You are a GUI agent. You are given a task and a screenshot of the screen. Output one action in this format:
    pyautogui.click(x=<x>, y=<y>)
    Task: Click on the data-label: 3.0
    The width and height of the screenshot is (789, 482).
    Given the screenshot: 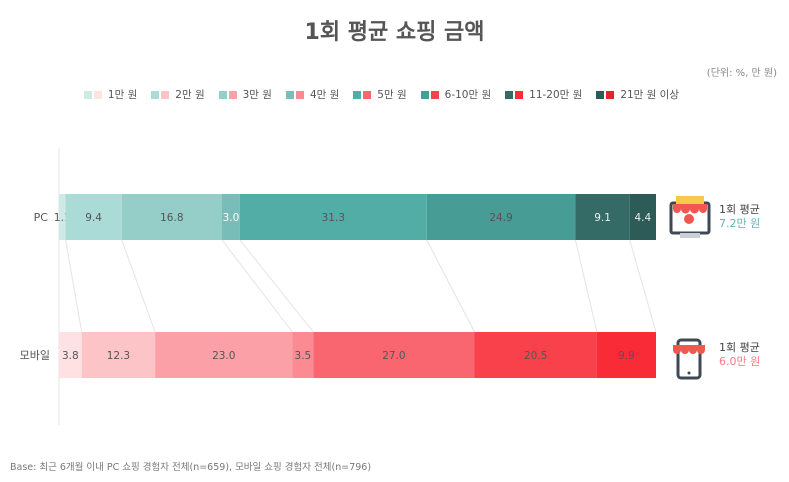 What is the action you would take?
    pyautogui.click(x=231, y=218)
    